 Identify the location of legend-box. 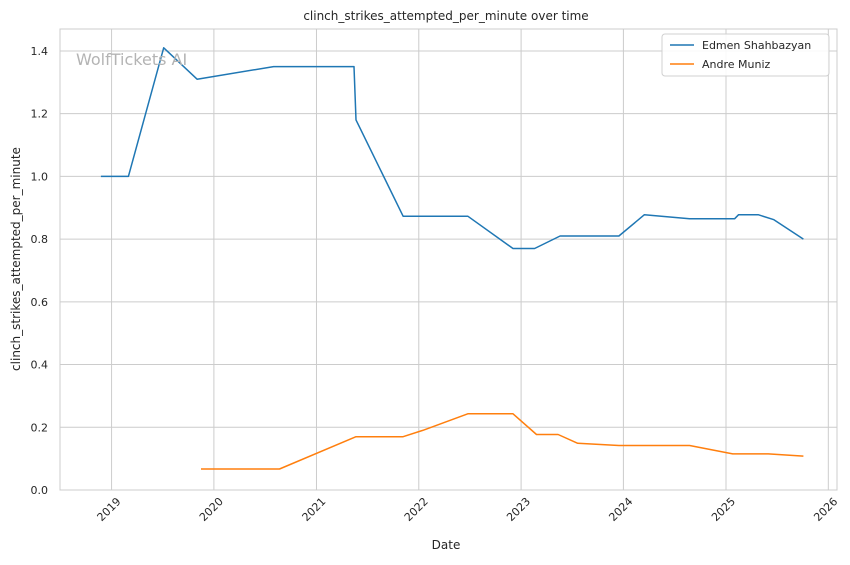
(745, 55).